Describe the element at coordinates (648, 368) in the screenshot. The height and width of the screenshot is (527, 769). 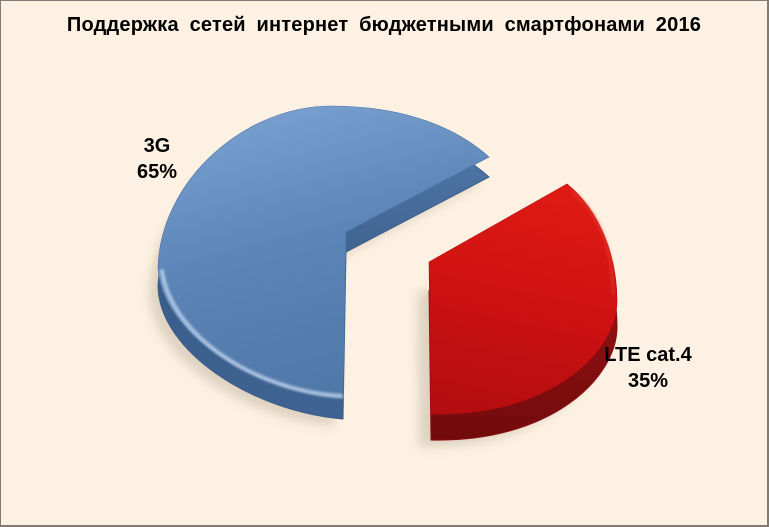
I see `slice-label-lte: LTE cat.4 35%` at that location.